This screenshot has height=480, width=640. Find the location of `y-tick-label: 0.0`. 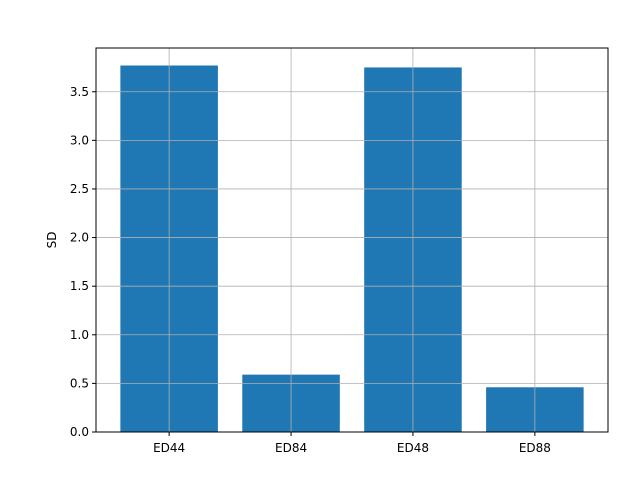

y-tick-label: 0.0 is located at coordinates (79, 432).